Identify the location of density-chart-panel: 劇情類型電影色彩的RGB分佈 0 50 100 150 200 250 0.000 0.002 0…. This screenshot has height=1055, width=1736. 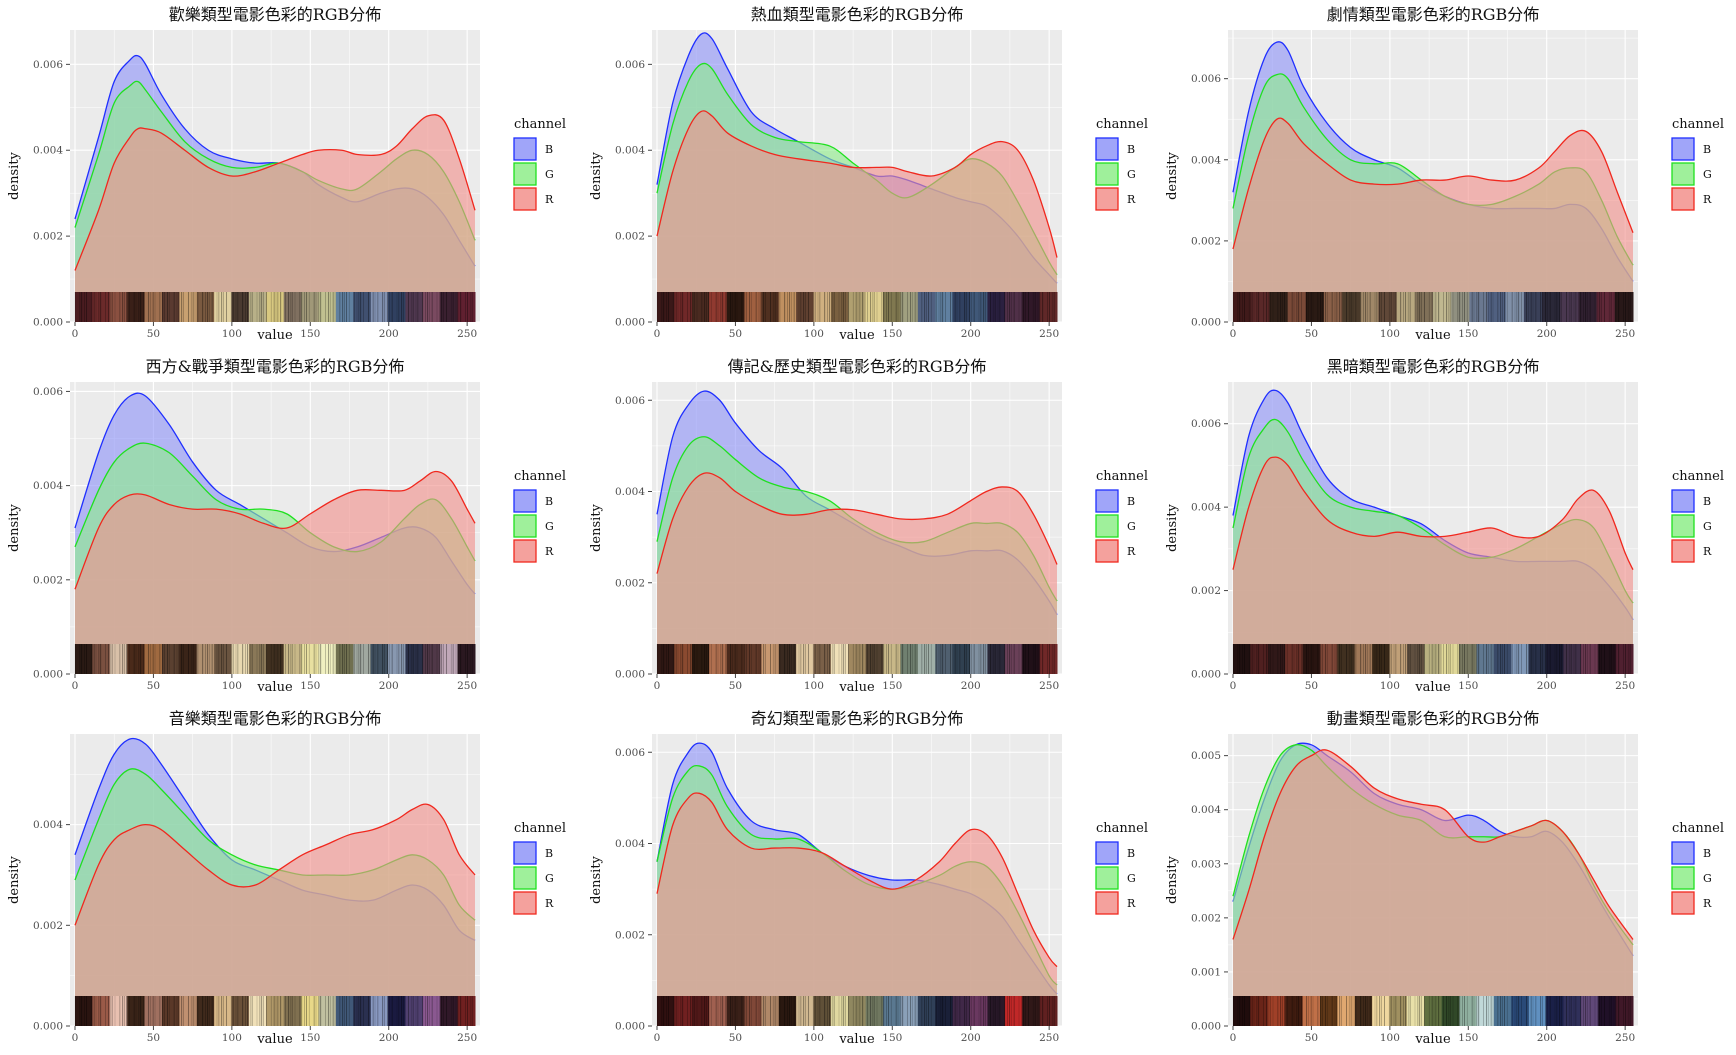
(1447, 175).